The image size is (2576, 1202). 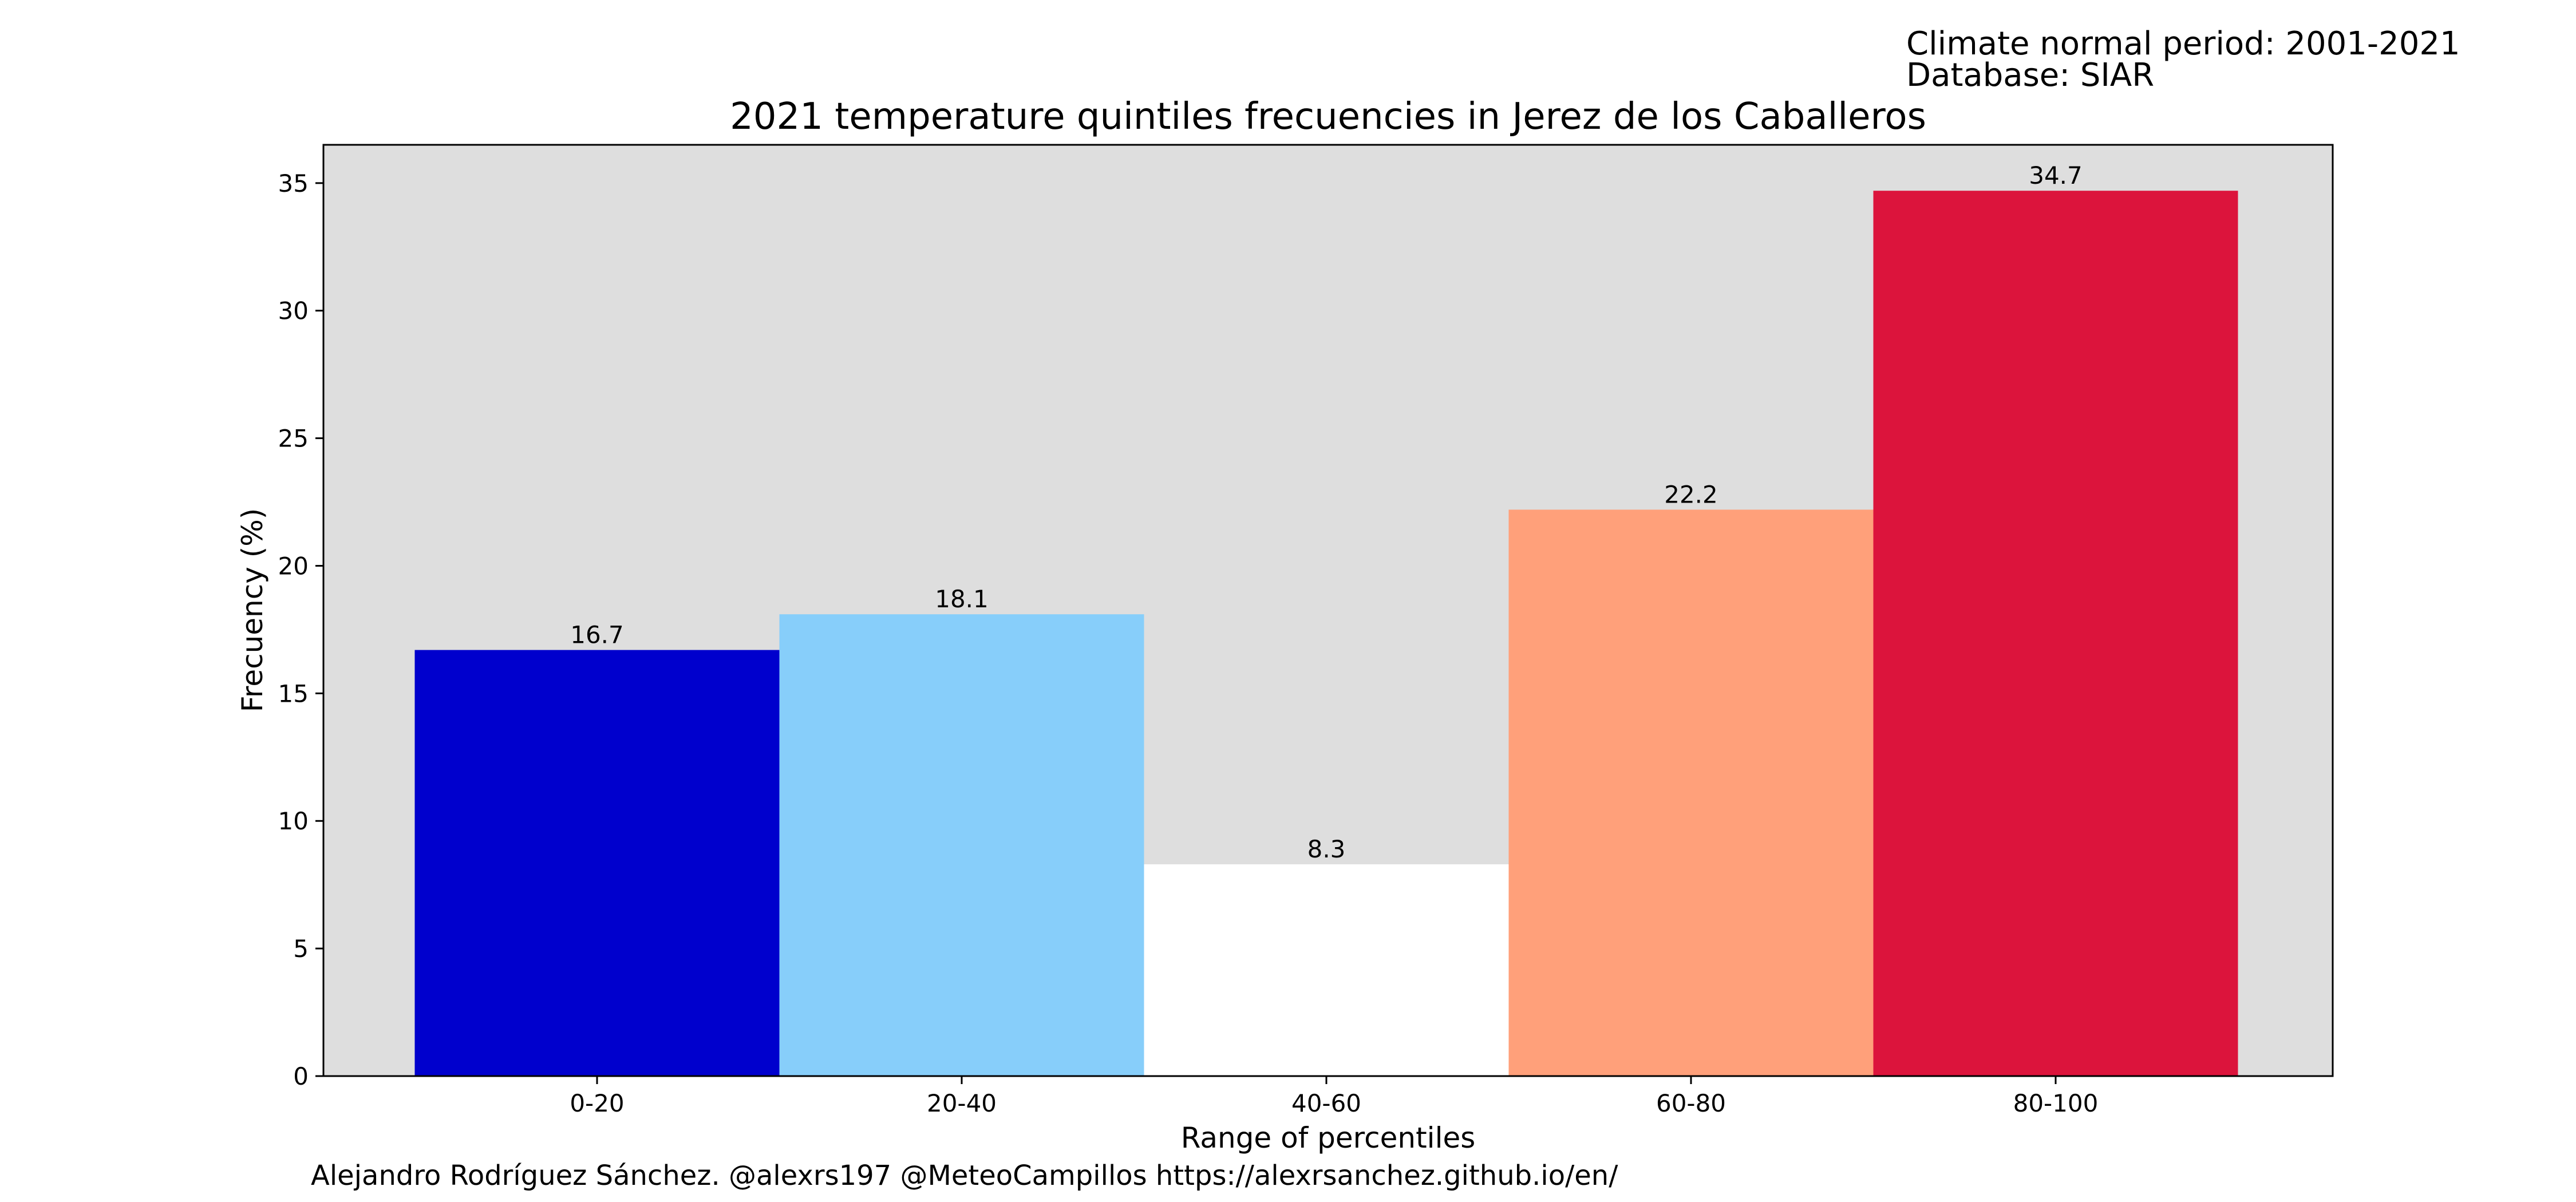 I want to click on x-tick-label: 80-100, so click(x=2056, y=1103).